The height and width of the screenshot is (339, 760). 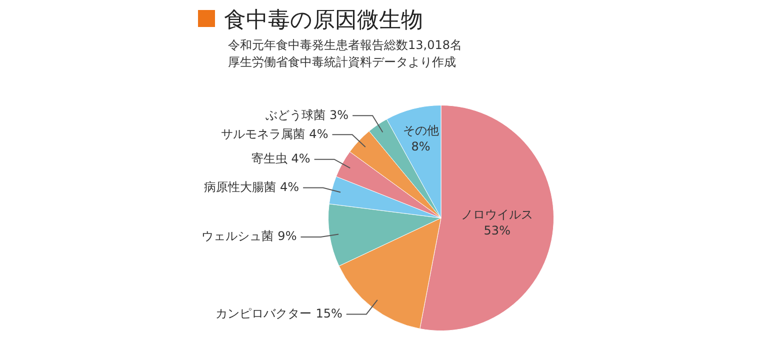 I want to click on slice-label: カンピロバクター, so click(x=264, y=313).